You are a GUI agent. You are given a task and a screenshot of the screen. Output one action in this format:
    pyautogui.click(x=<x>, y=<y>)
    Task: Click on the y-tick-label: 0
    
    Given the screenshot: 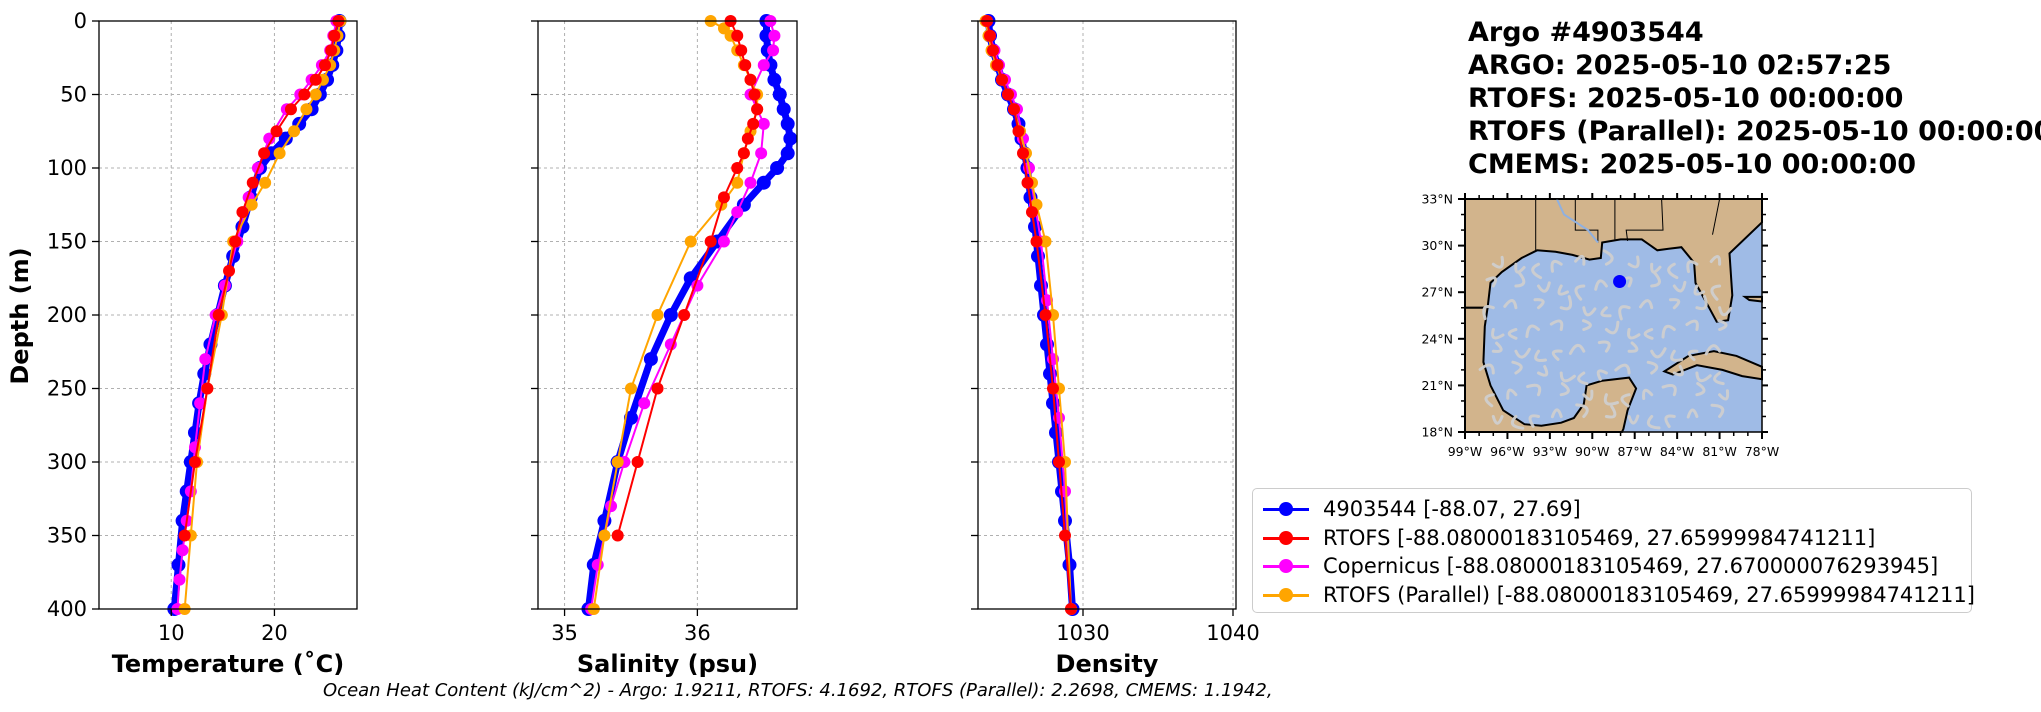 What is the action you would take?
    pyautogui.click(x=80, y=21)
    